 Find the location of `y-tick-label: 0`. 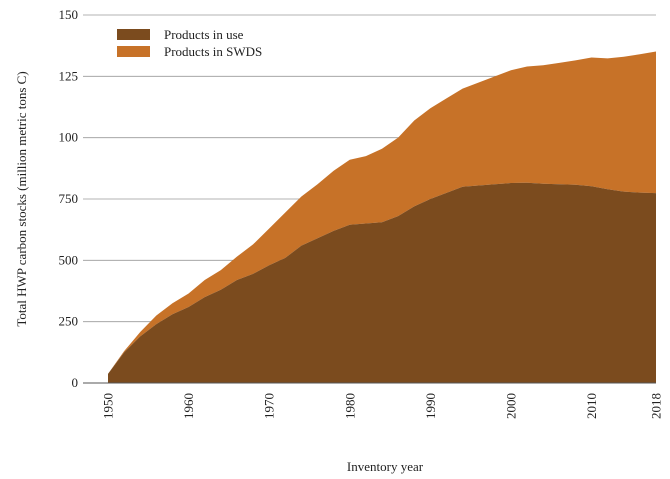

y-tick-label: 0 is located at coordinates (75, 382).